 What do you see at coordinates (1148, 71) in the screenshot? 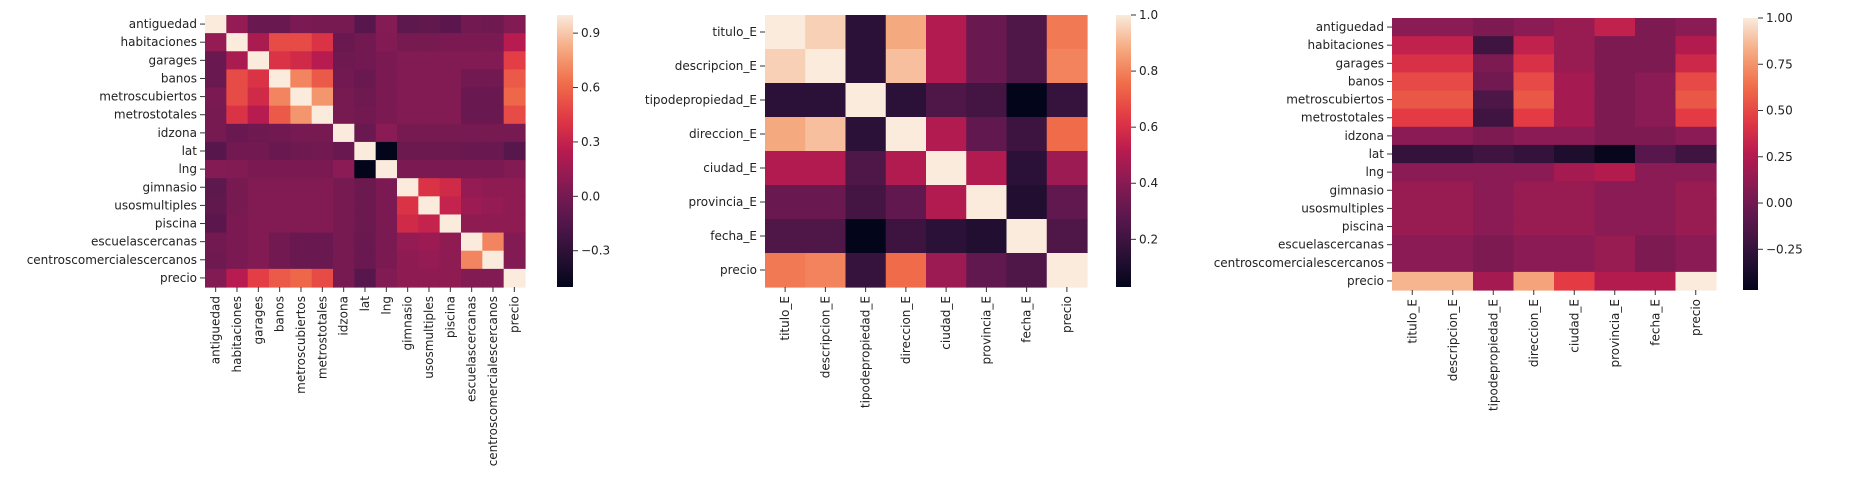
I see `colorbar-tick-label: 0.8` at bounding box center [1148, 71].